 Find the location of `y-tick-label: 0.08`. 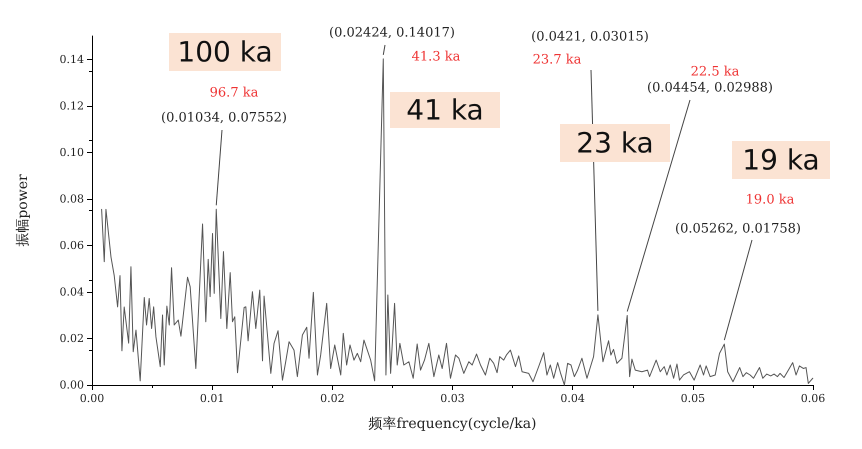

y-tick-label: 0.08 is located at coordinates (72, 199).